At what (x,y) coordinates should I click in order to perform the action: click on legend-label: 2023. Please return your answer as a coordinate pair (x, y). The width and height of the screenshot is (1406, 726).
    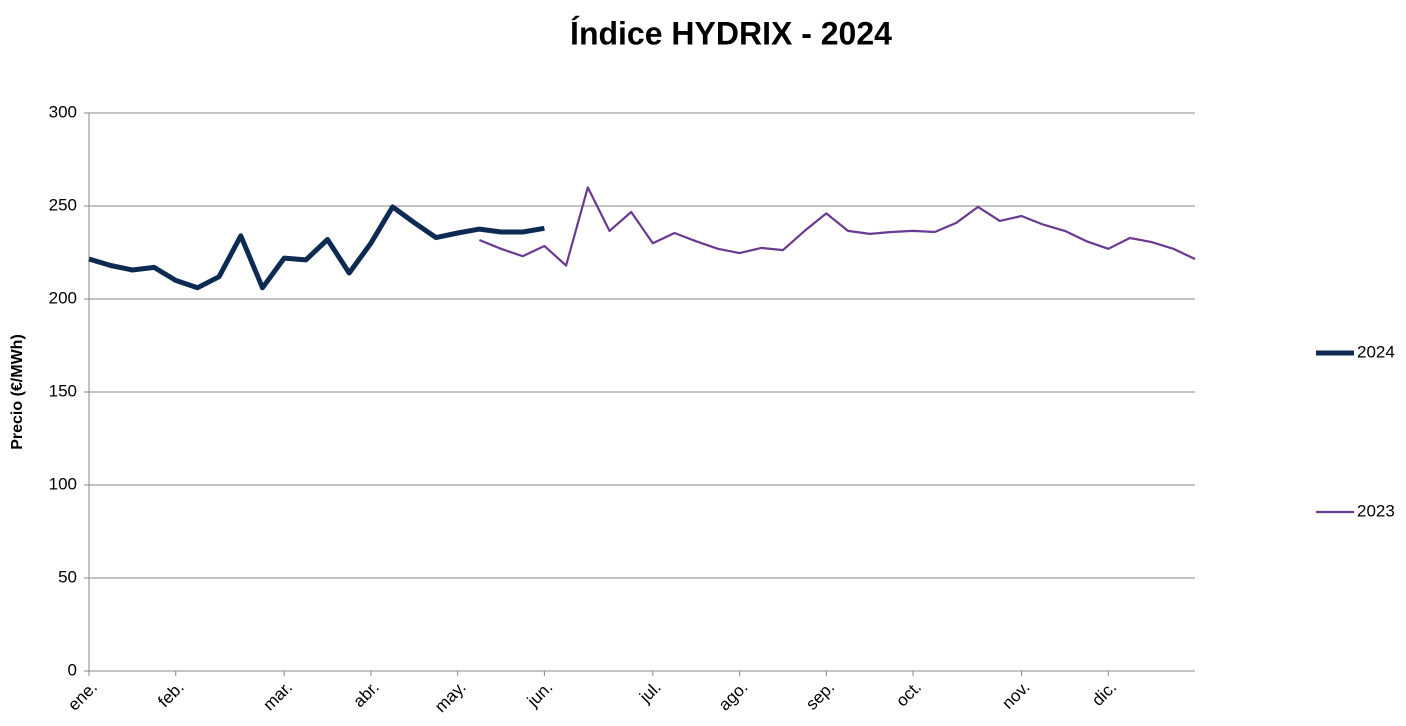
    Looking at the image, I should click on (1376, 510).